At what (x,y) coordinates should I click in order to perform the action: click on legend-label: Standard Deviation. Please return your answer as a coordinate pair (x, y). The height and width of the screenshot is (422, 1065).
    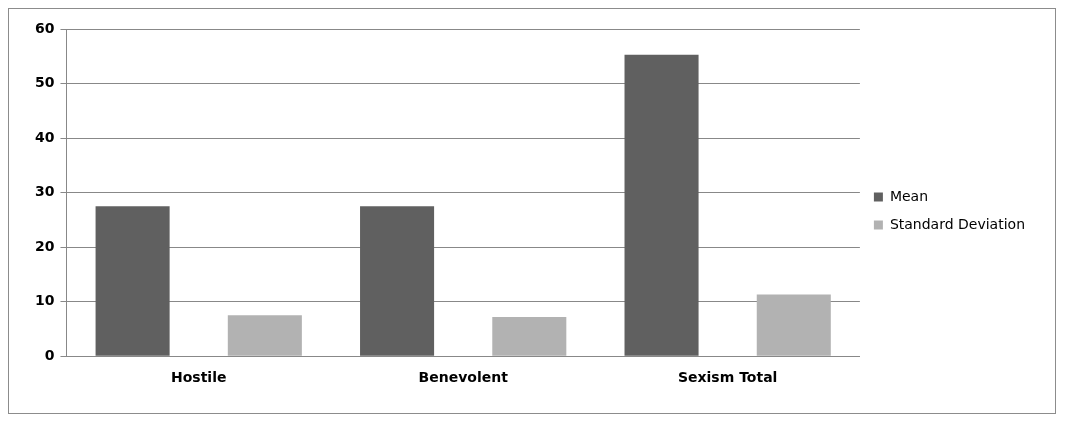
    Looking at the image, I should click on (957, 223).